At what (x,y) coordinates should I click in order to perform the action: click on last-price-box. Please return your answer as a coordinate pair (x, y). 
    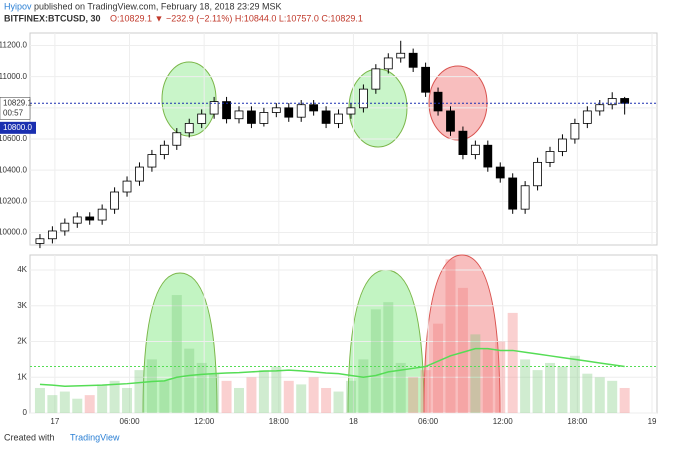
    Looking at the image, I should click on (15, 108).